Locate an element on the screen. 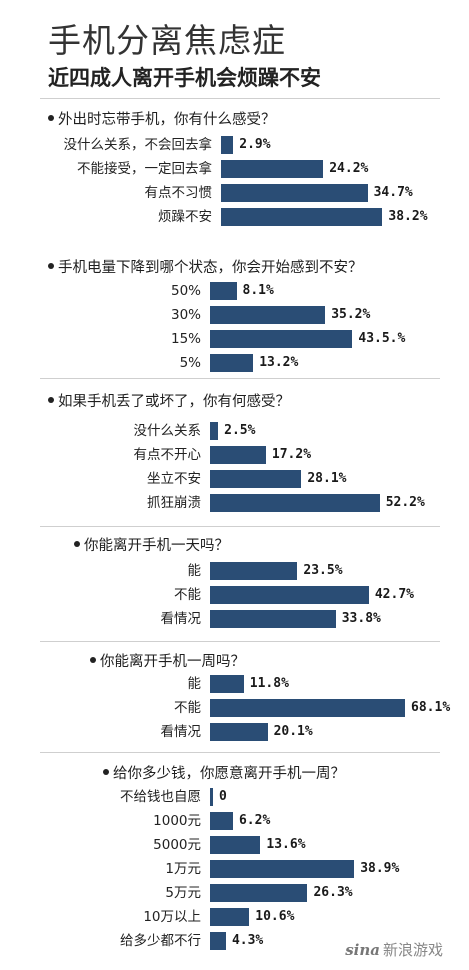 Image resolution: width=469 pixels, height=970 pixels. chart-title: 如果手机丢了或坏了，你有何感受？ is located at coordinates (174, 402).